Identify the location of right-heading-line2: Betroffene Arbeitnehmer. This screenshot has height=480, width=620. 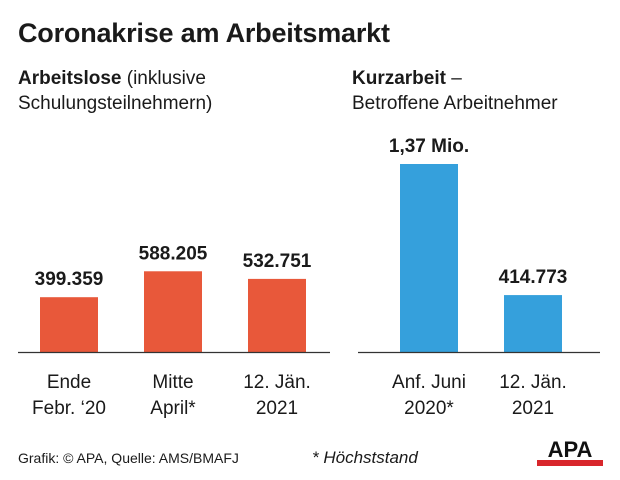
(455, 103).